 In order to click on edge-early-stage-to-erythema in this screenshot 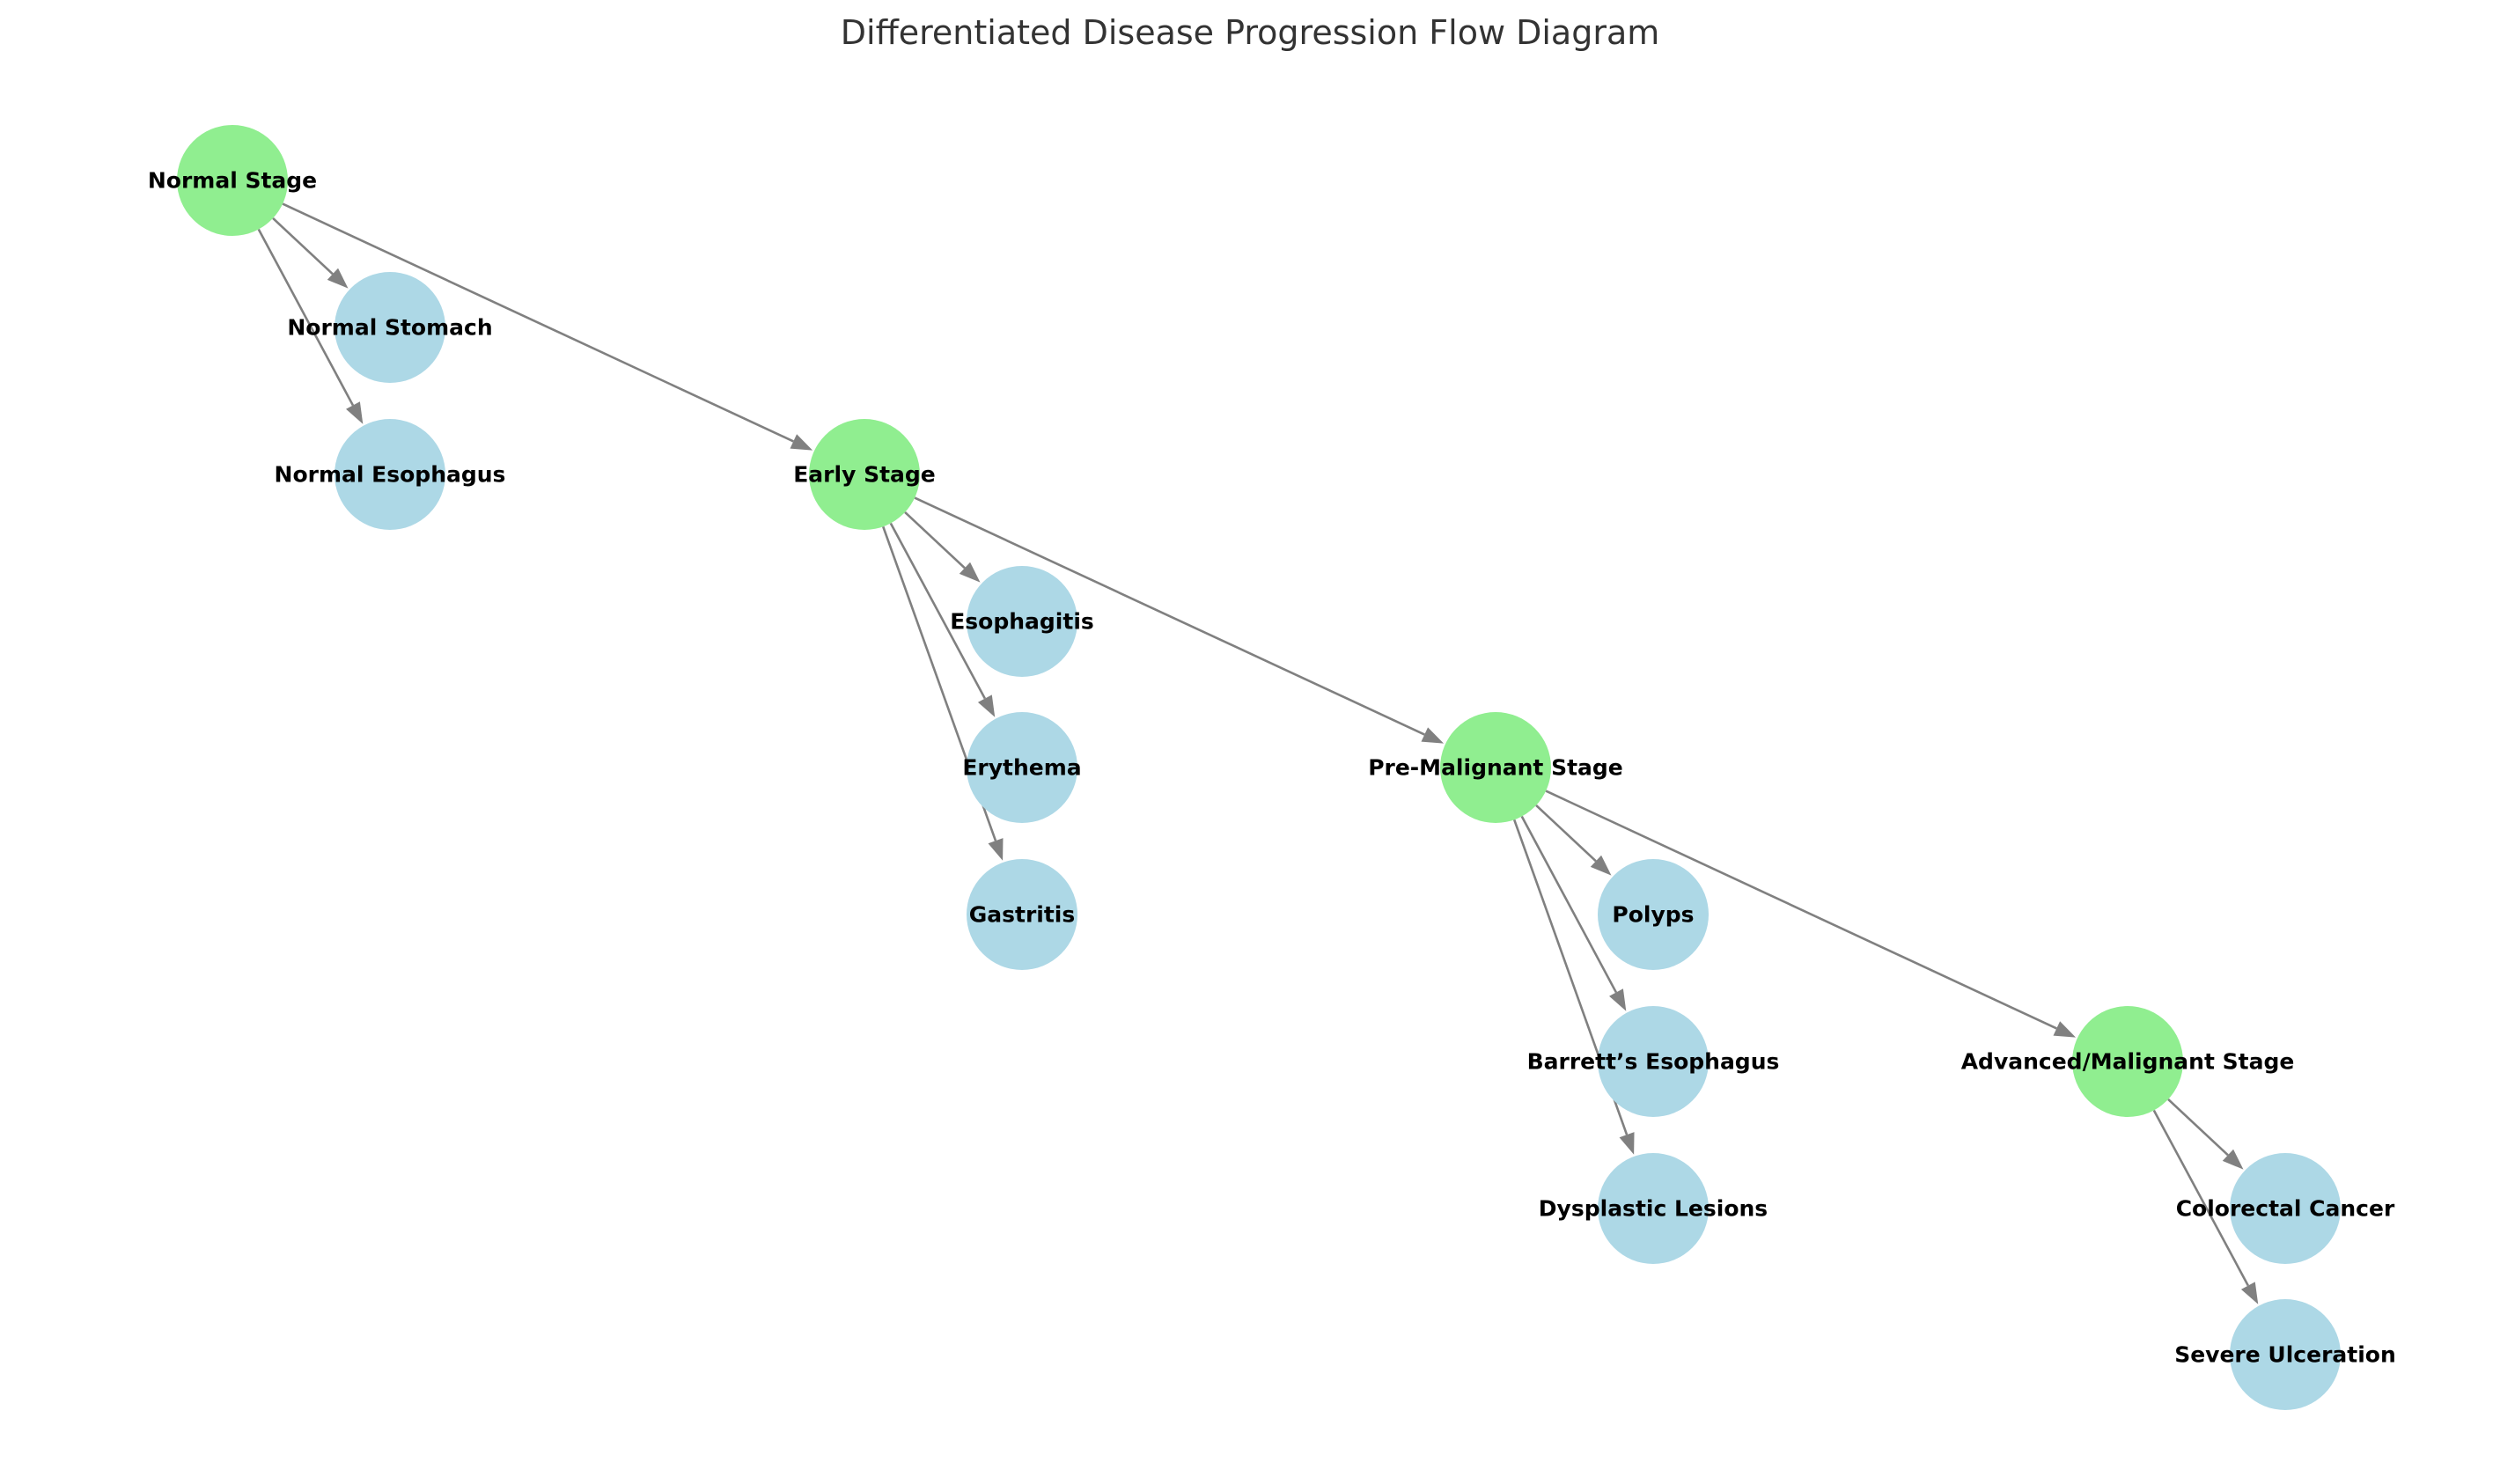, I will do `click(942, 620)`.